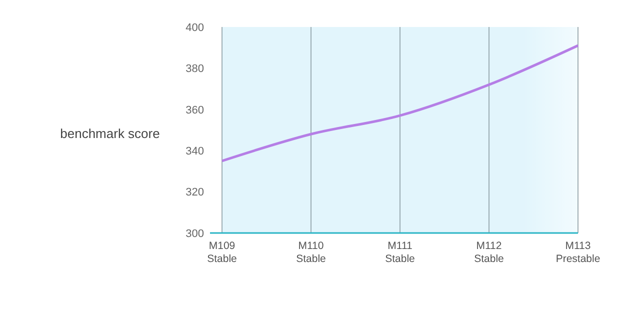 Image resolution: width=638 pixels, height=314 pixels. Describe the element at coordinates (195, 110) in the screenshot. I see `y-tick-label: 360` at that location.